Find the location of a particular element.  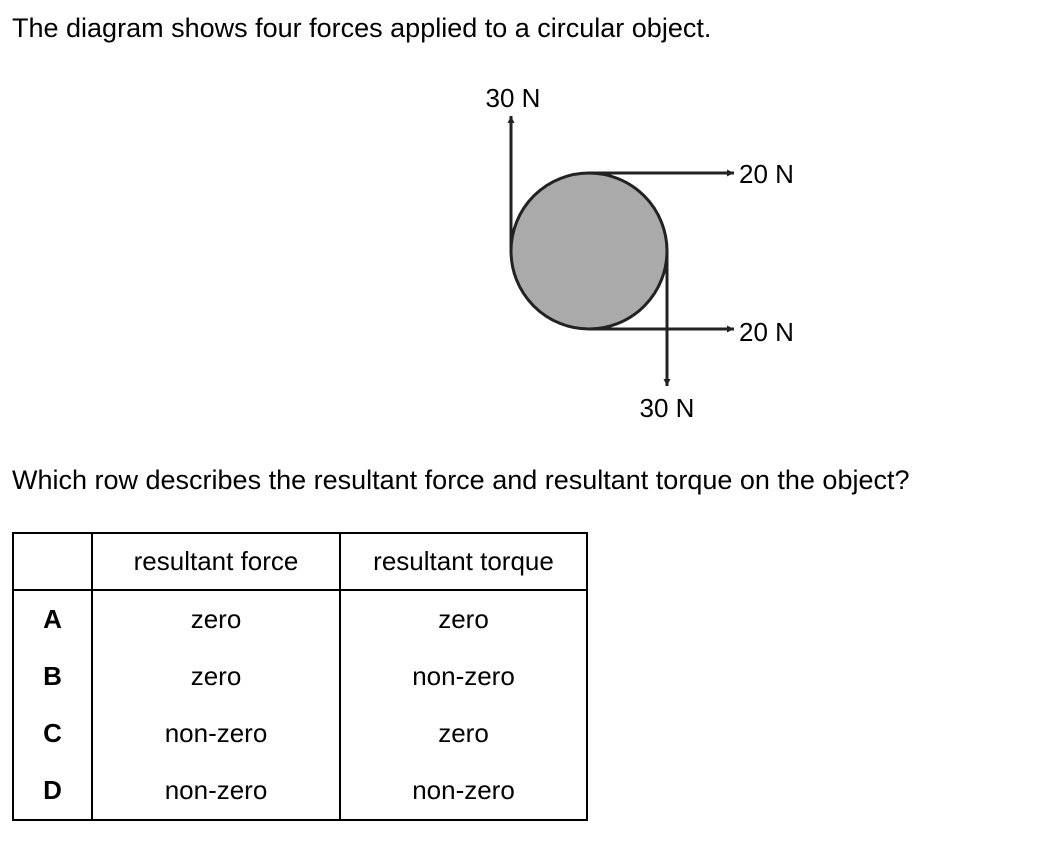

row-key: C is located at coordinates (52, 733).